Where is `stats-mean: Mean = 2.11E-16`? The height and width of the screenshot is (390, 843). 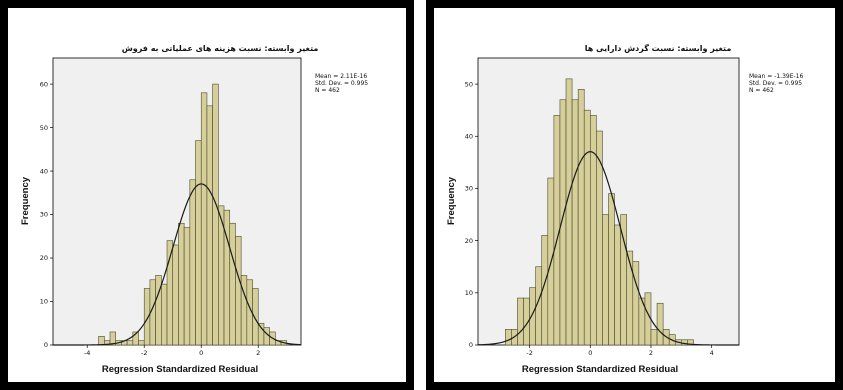
stats-mean: Mean = 2.11E-16 is located at coordinates (341, 76).